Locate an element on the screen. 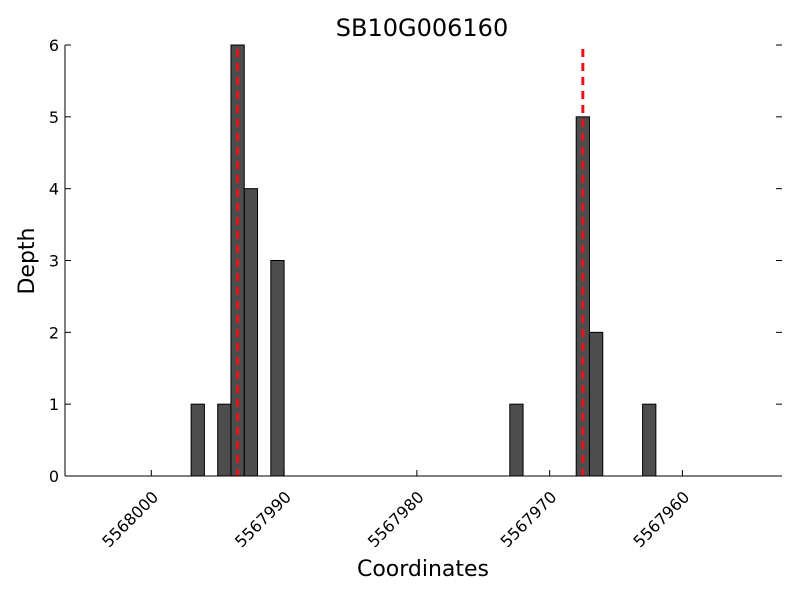 This screenshot has height=600, width=800. ytick-label-6: 6 is located at coordinates (54, 45).